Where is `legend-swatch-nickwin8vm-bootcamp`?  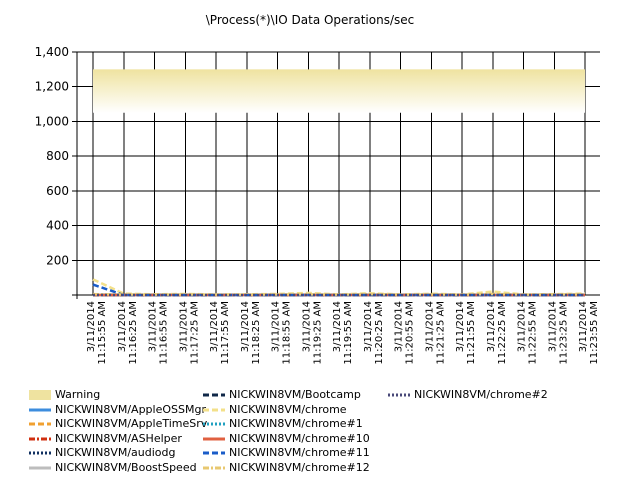 legend-swatch-nickwin8vm-bootcamp is located at coordinates (214, 395).